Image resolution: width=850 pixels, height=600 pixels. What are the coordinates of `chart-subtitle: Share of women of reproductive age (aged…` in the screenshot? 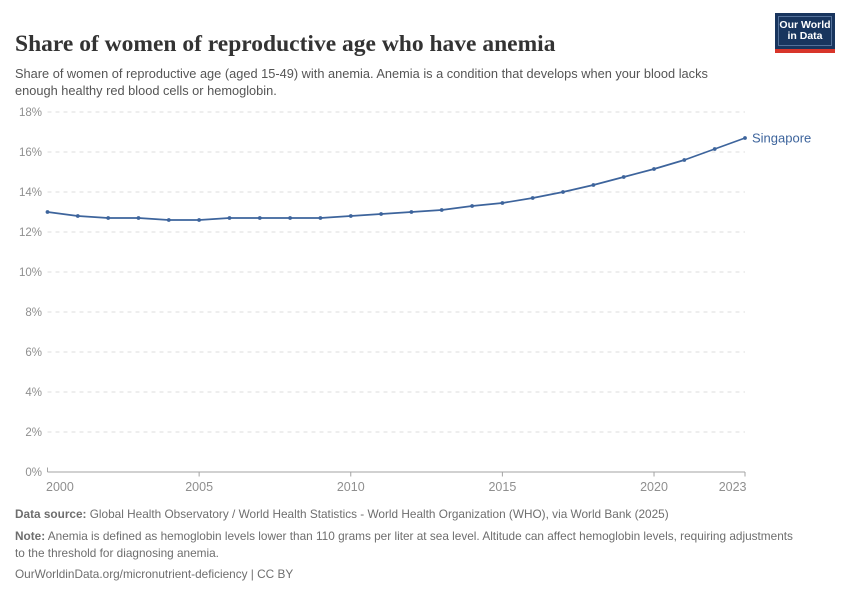 It's located at (361, 82).